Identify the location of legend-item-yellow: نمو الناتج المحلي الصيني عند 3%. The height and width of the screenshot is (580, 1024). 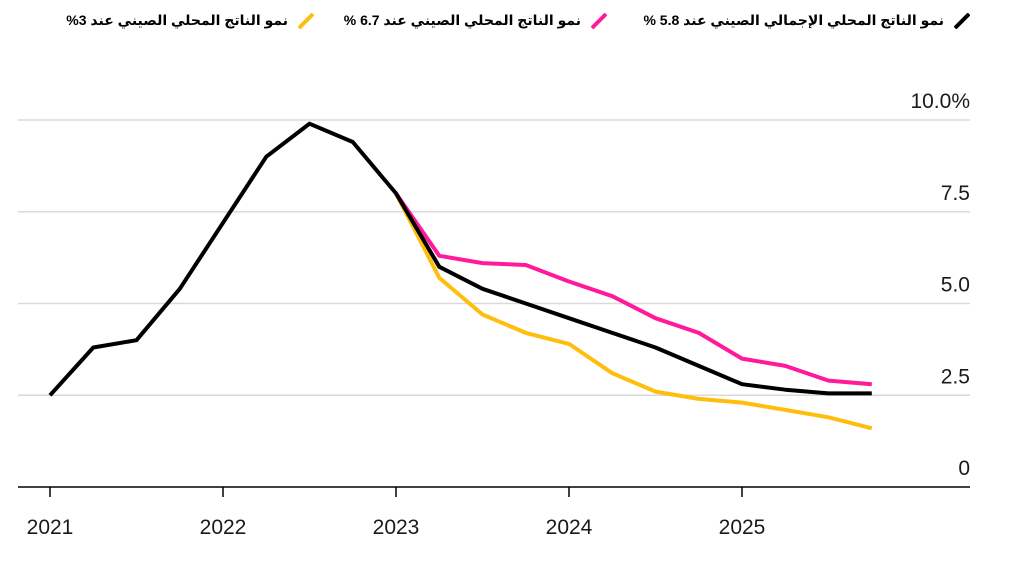
(191, 20).